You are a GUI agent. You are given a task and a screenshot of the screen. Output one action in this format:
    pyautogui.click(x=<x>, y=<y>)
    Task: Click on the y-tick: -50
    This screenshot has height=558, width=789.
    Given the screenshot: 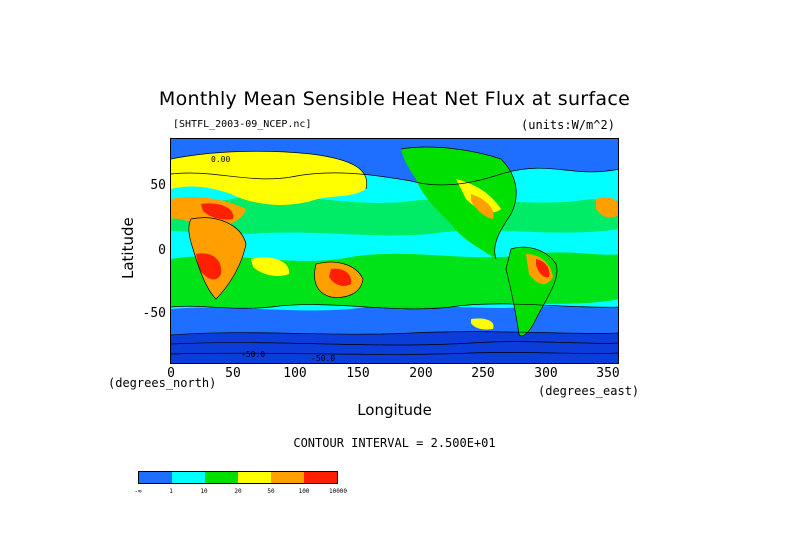 What is the action you would take?
    pyautogui.click(x=154, y=313)
    